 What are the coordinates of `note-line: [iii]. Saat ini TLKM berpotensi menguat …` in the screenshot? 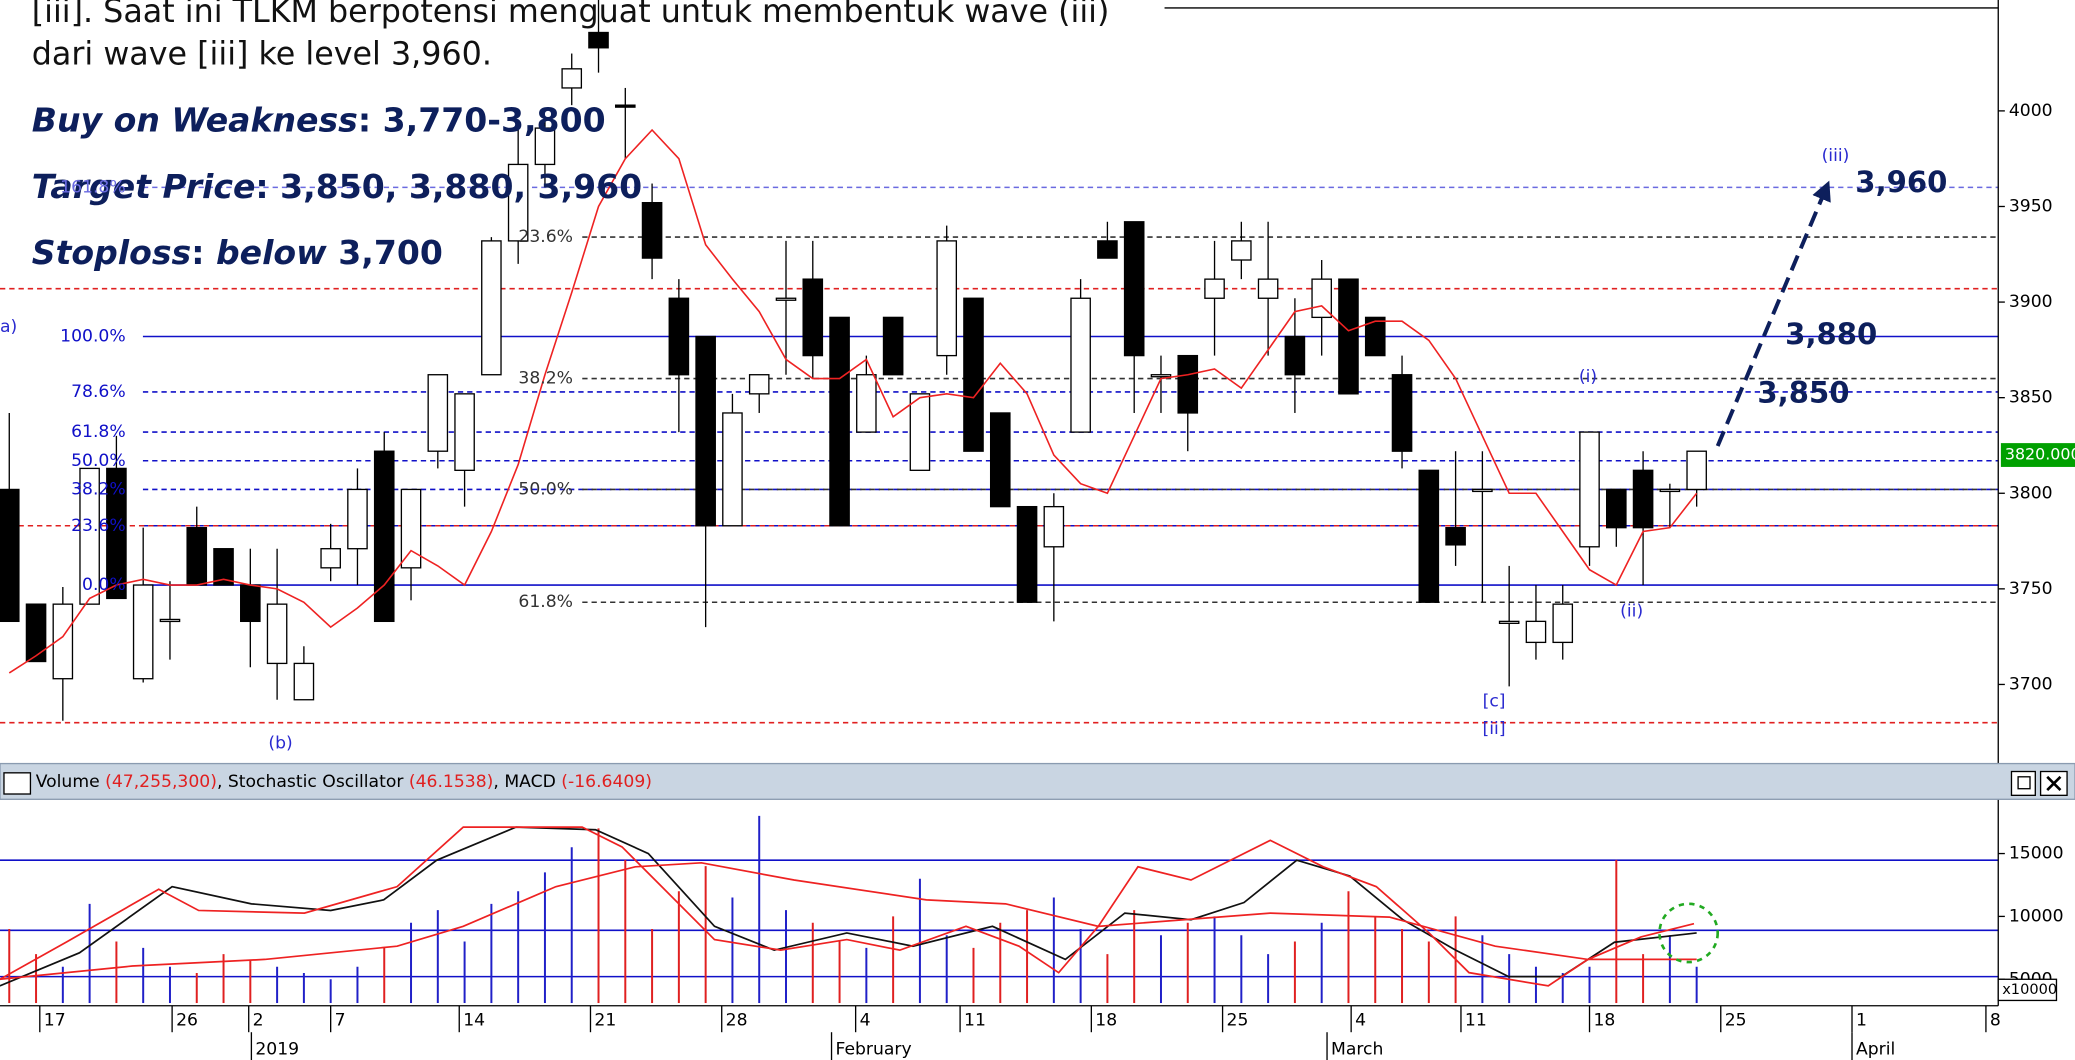 It's located at (571, 15).